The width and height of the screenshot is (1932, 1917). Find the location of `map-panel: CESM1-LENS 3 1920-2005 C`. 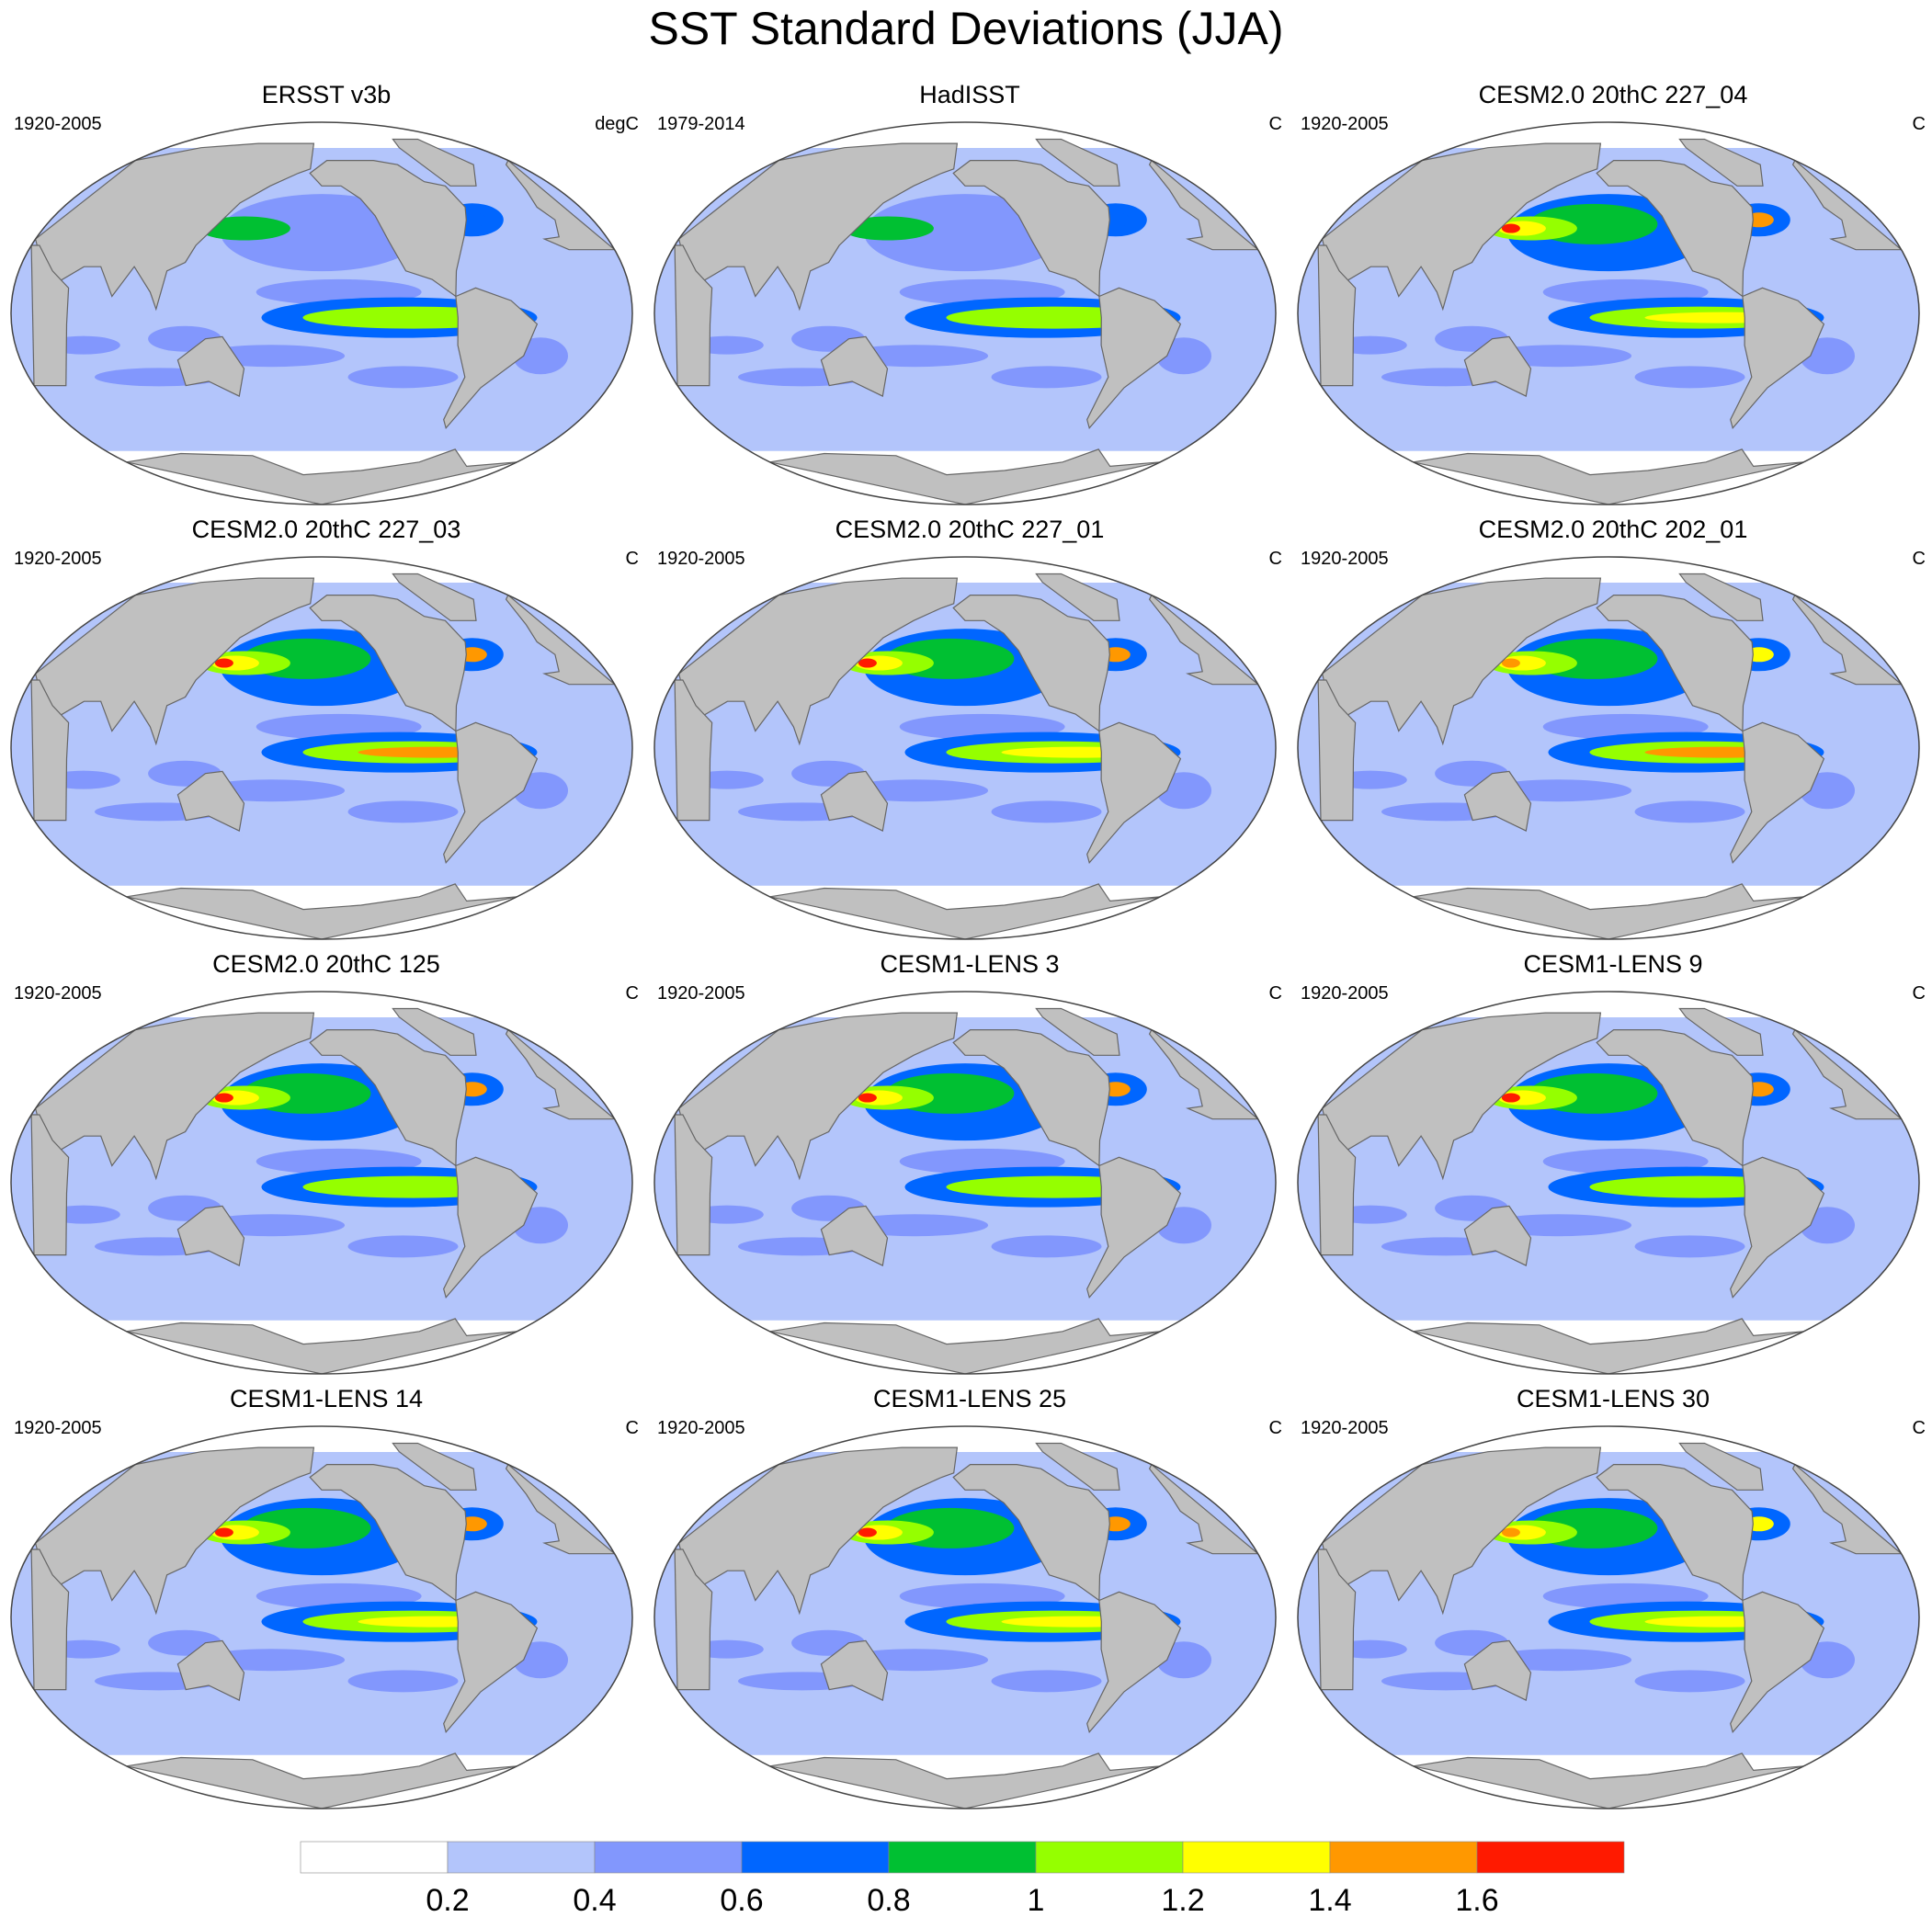

map-panel: CESM1-LENS 3 1920-2005 C is located at coordinates (969, 1166).